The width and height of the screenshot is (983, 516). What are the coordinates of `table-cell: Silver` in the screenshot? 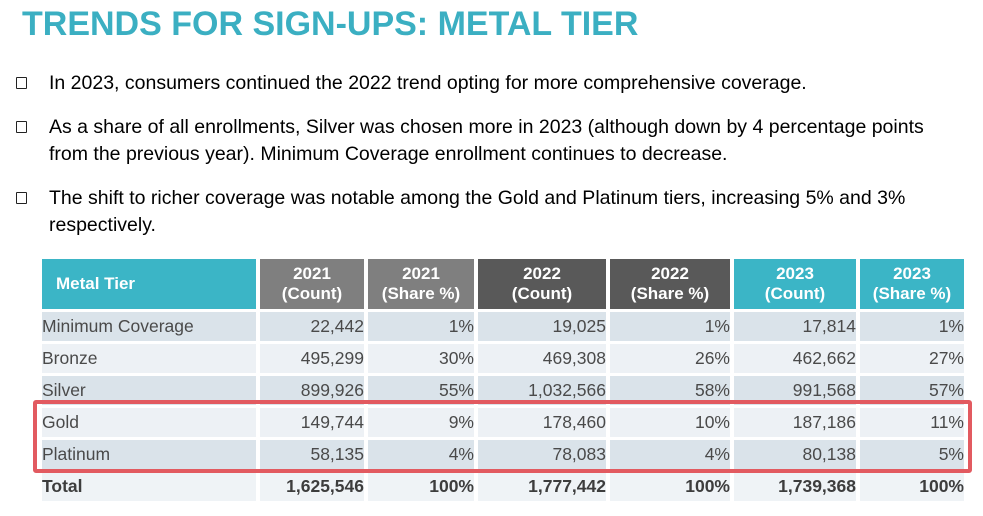 It's located at (149, 391).